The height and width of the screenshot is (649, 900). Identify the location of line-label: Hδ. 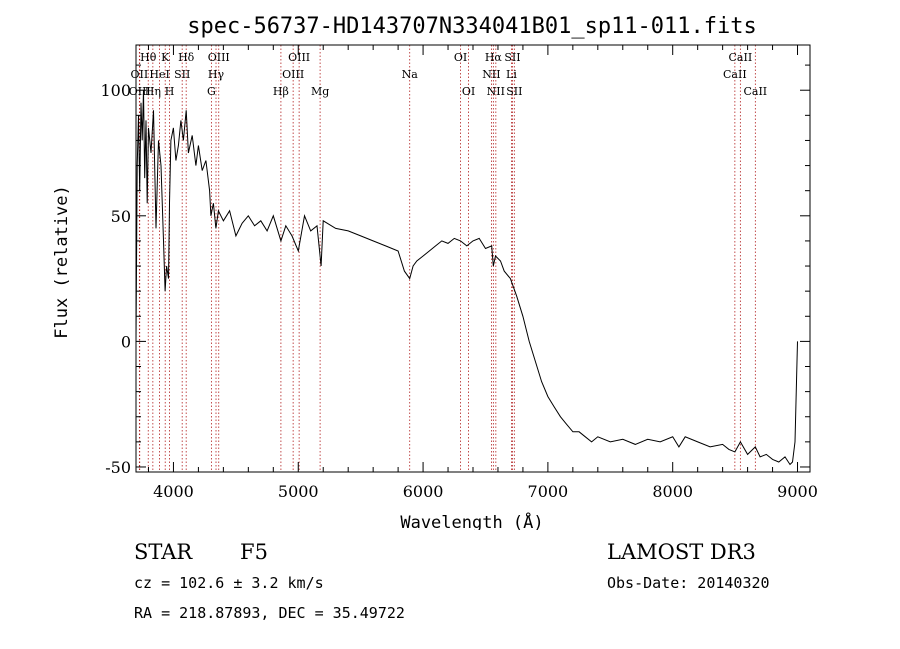
(186, 57).